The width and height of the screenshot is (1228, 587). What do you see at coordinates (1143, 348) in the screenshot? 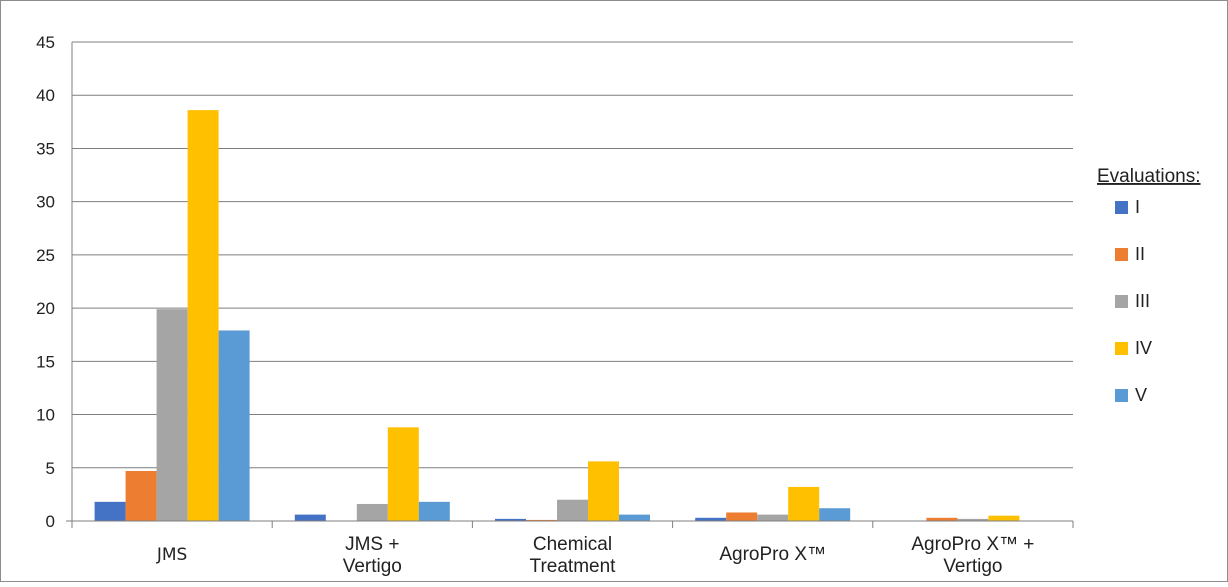
I see `legend-label-iv: IV` at bounding box center [1143, 348].